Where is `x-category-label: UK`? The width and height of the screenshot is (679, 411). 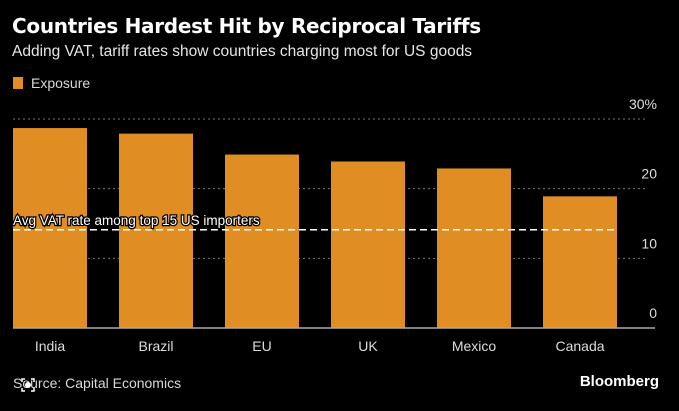
x-category-label: UK is located at coordinates (368, 346).